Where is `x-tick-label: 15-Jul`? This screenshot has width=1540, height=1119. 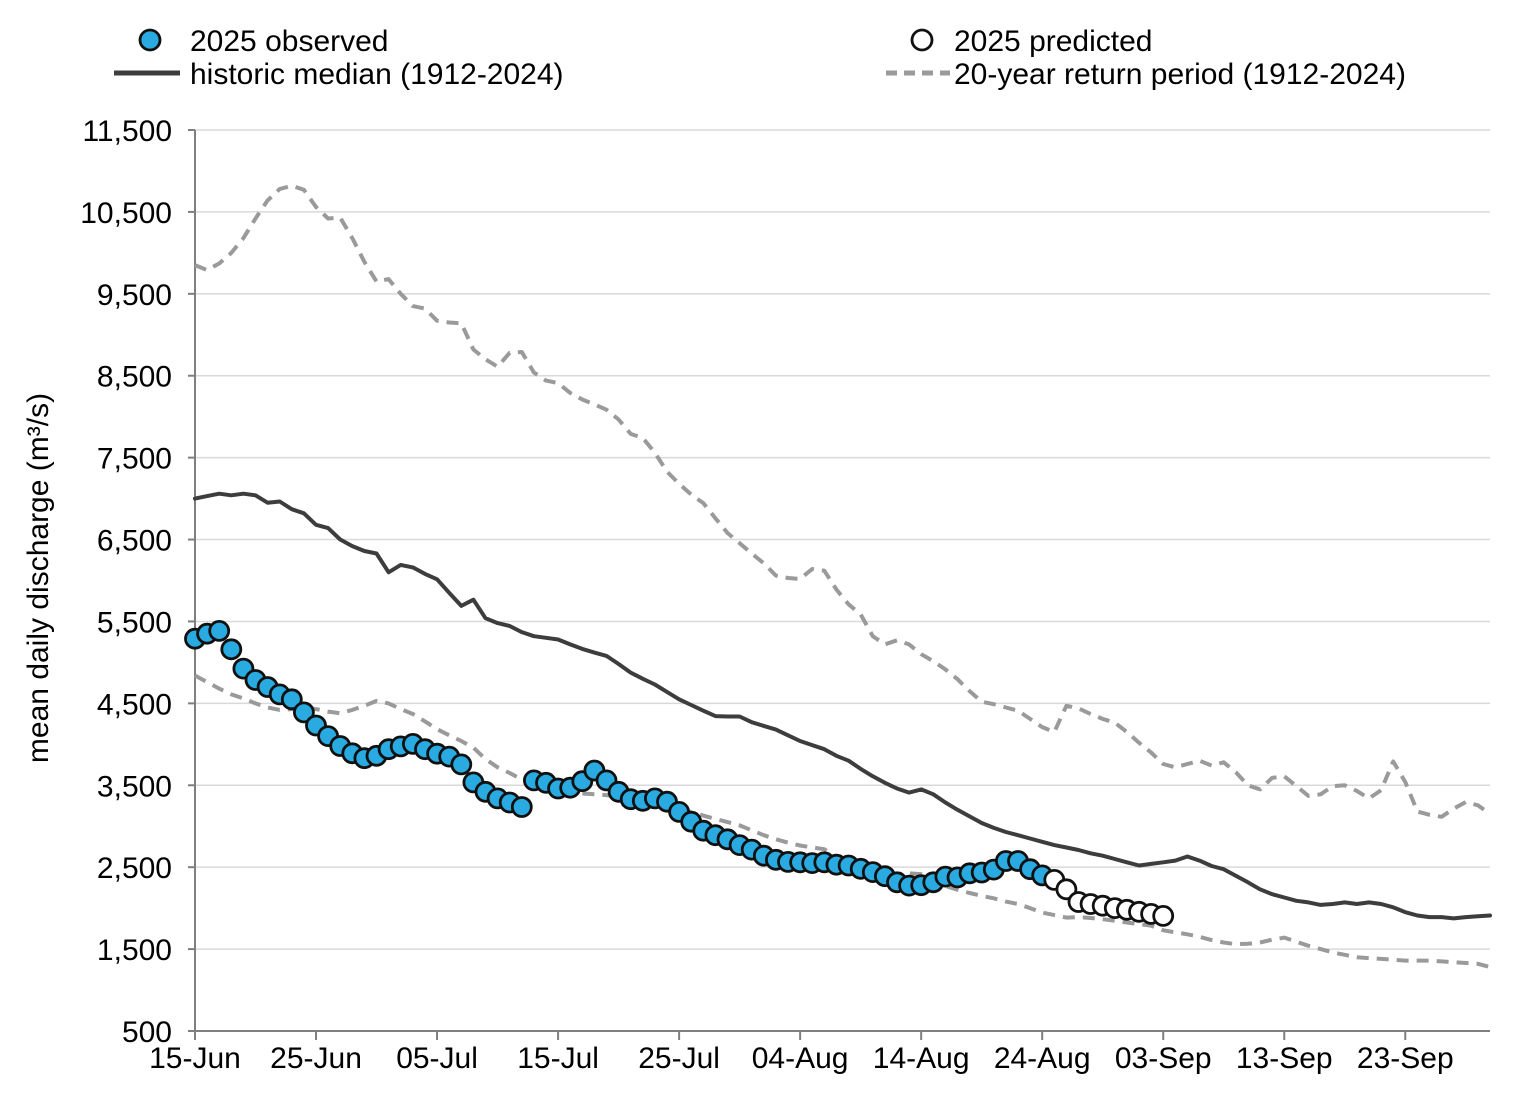
x-tick-label: 15-Jul is located at coordinates (558, 1058).